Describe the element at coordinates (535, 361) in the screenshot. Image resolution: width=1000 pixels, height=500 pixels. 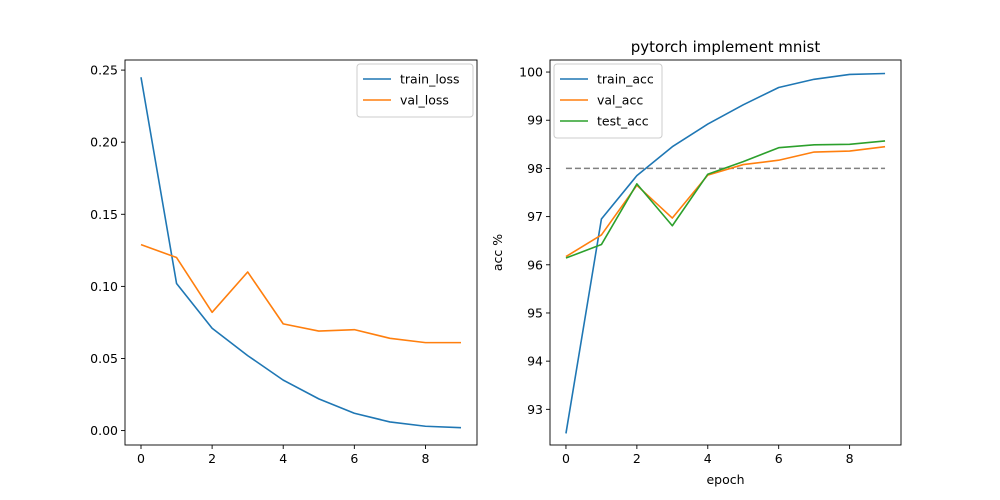
I see `y-tick-label: 94` at that location.